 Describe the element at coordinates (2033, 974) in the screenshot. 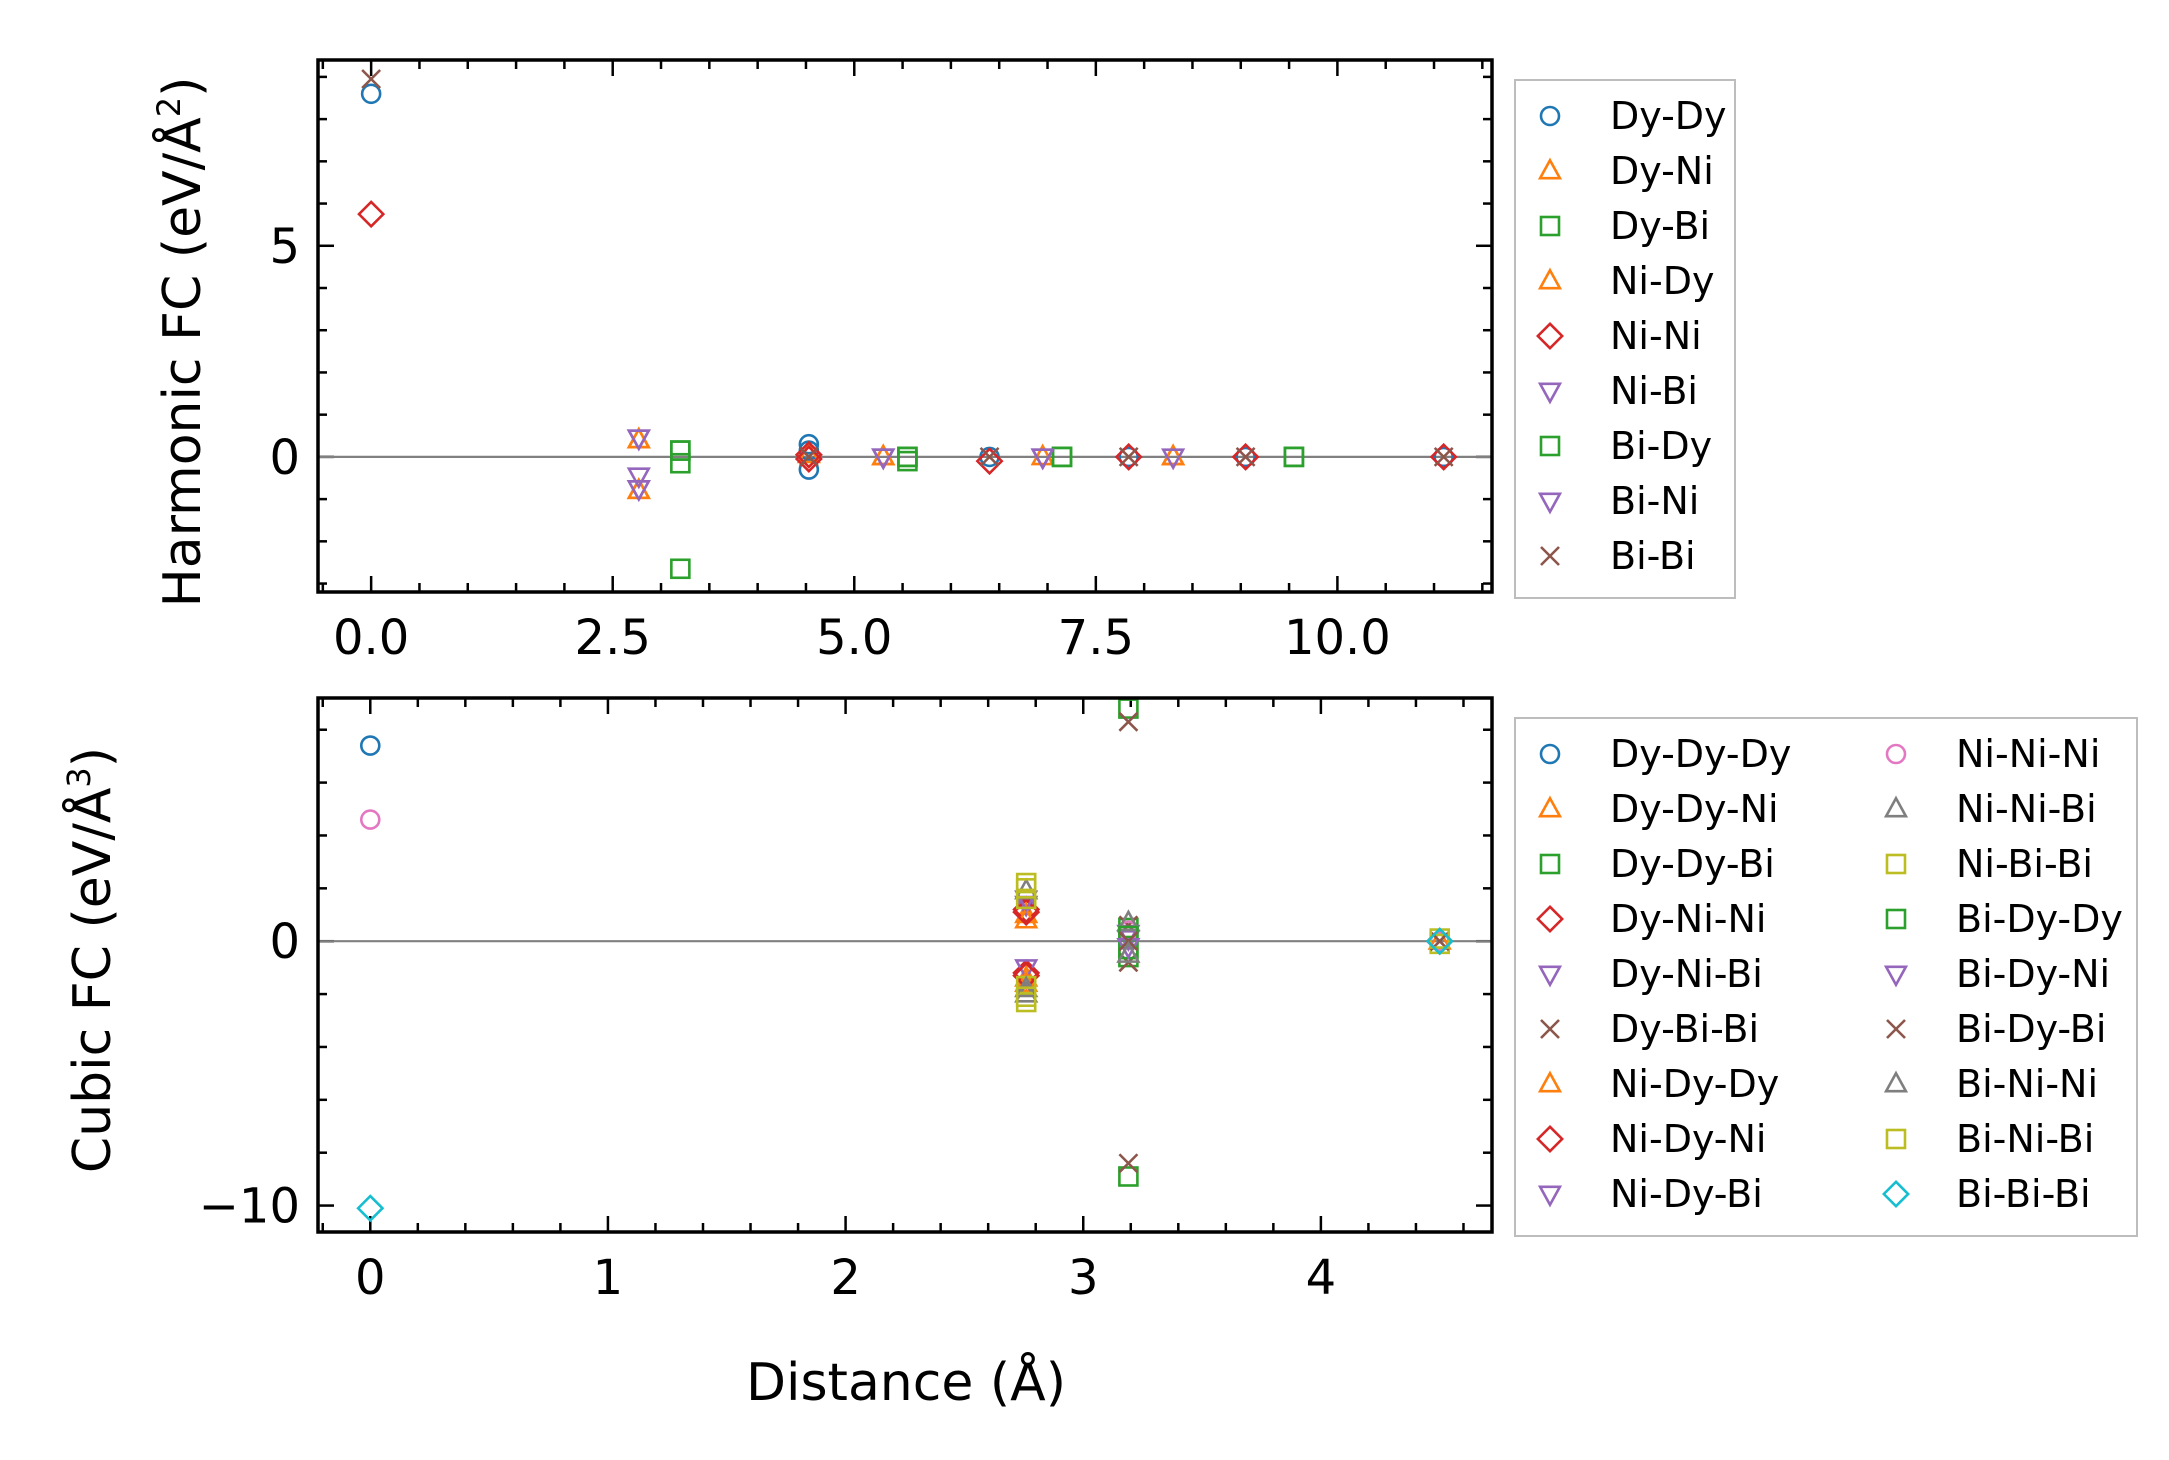

I see `legend-label: Bi-Dy-Ni` at that location.